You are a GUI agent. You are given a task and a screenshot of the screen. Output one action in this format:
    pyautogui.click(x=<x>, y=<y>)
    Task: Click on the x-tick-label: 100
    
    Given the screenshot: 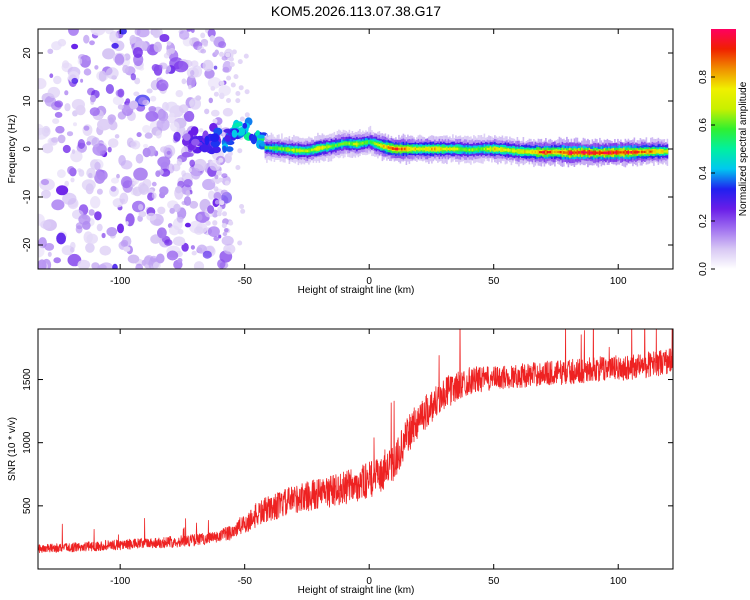 What is the action you would take?
    pyautogui.click(x=618, y=281)
    